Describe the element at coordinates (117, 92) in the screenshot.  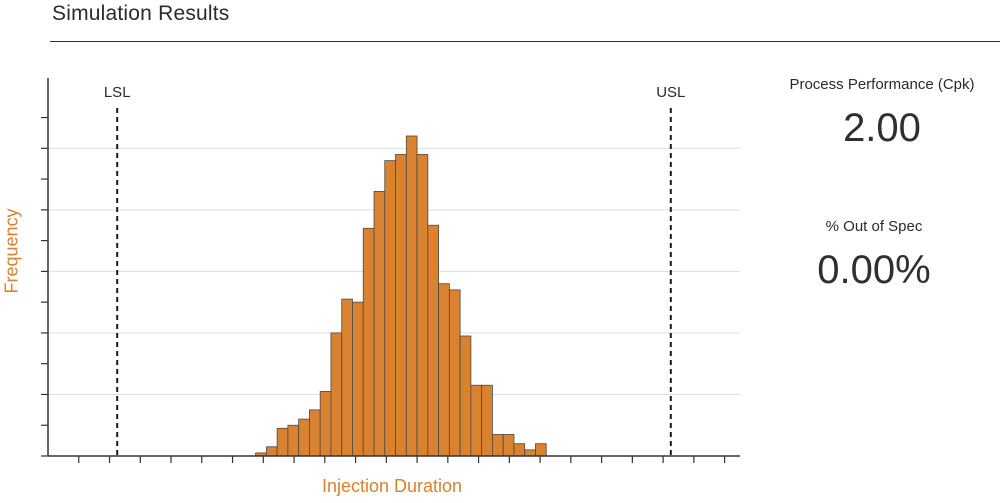
I see `spec-limit-label: LSL` at that location.